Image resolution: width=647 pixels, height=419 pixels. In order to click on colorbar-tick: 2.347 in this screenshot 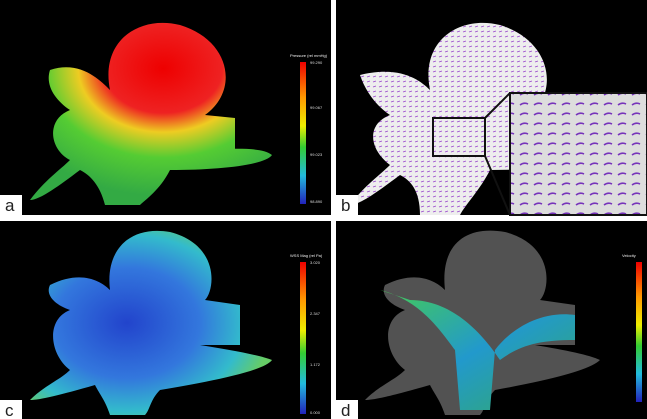, I will do `click(315, 313)`.